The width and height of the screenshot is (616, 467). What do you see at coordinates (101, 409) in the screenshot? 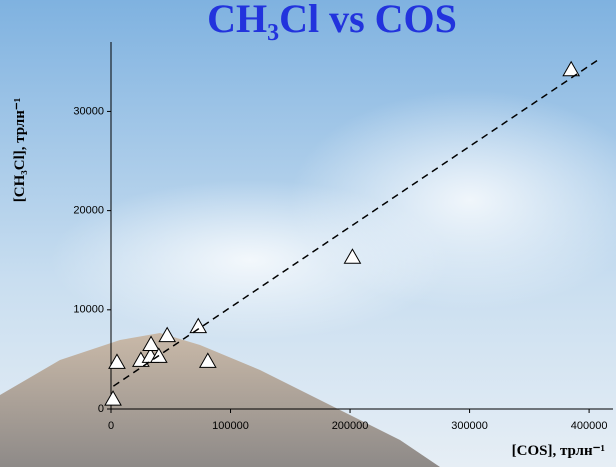
I see `y-tick-label: 0` at bounding box center [101, 409].